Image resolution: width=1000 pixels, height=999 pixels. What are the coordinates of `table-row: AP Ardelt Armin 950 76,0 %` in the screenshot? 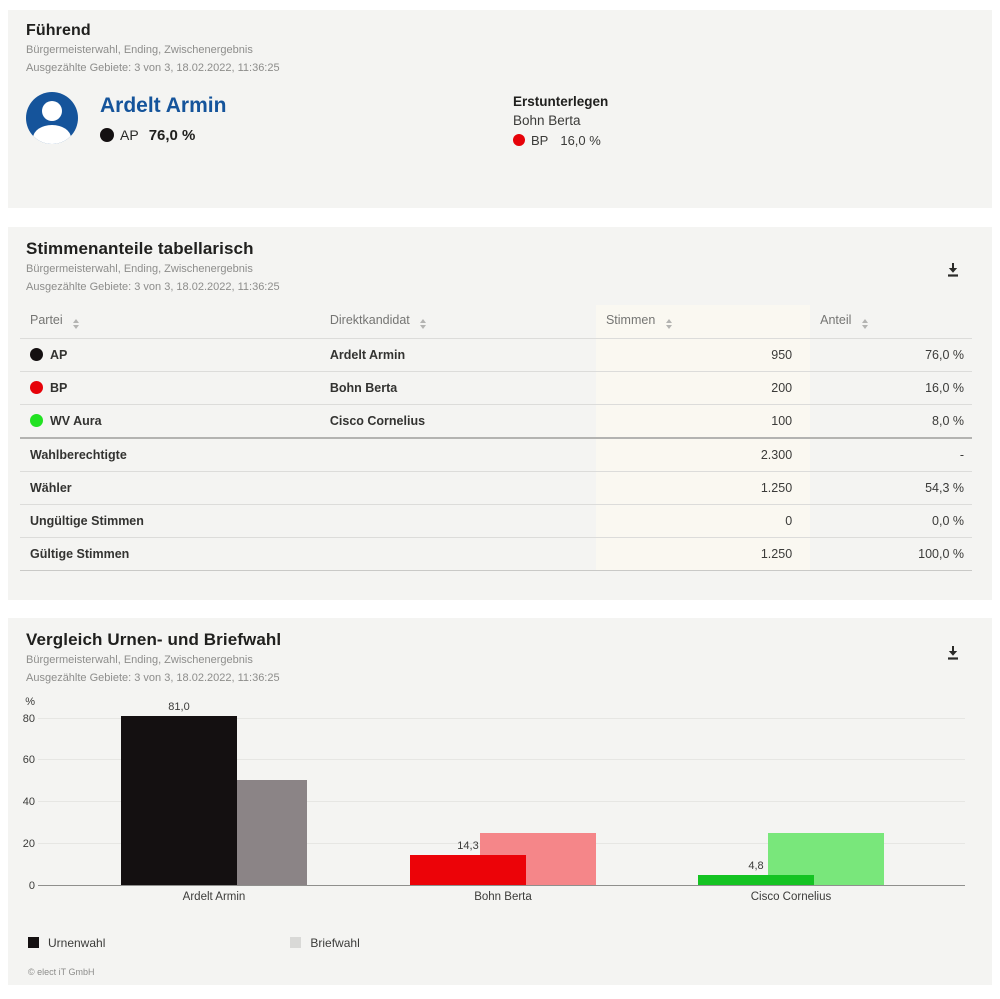 It's located at (496, 354).